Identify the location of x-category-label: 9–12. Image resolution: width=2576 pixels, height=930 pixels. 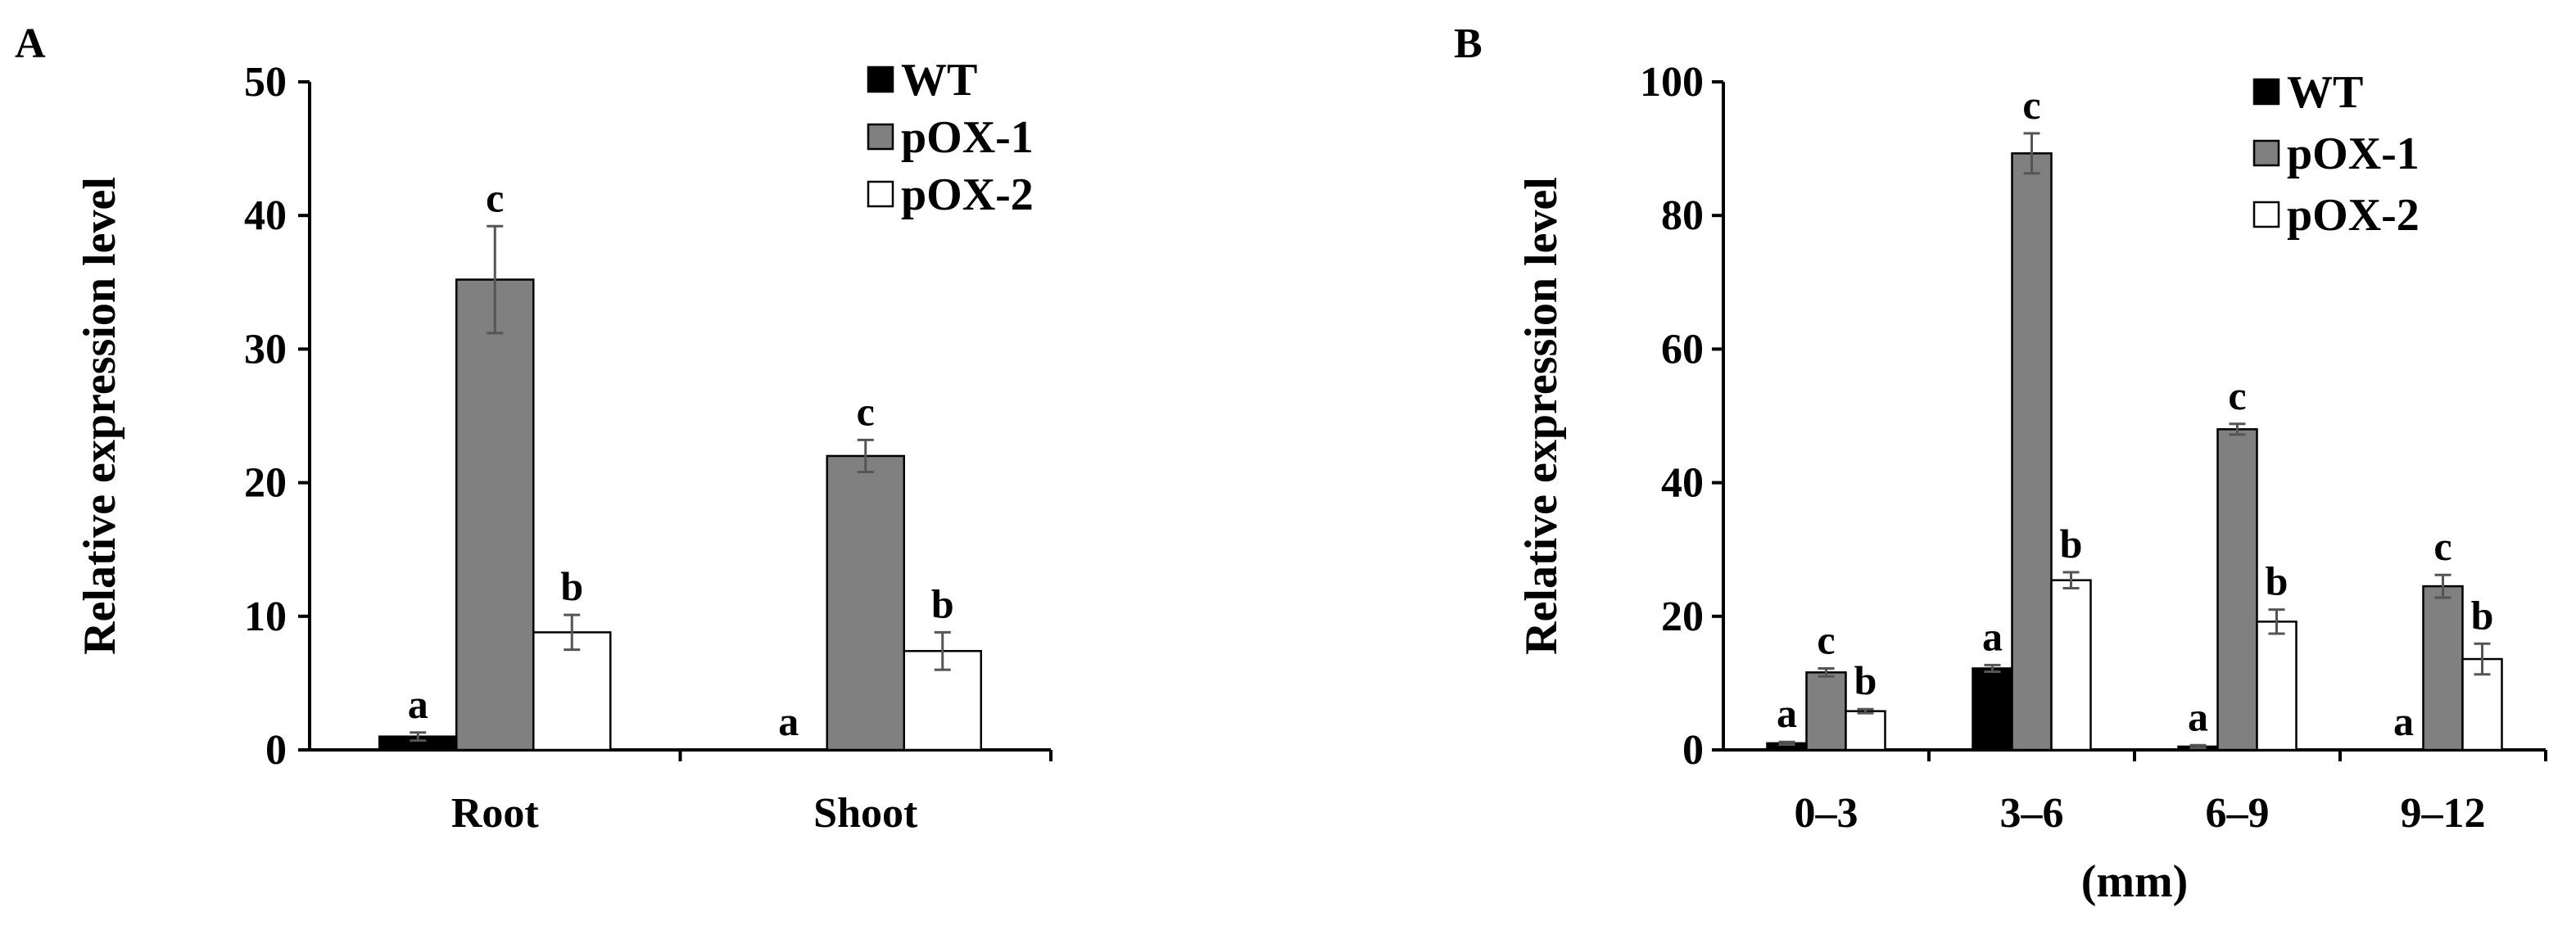
(2443, 813).